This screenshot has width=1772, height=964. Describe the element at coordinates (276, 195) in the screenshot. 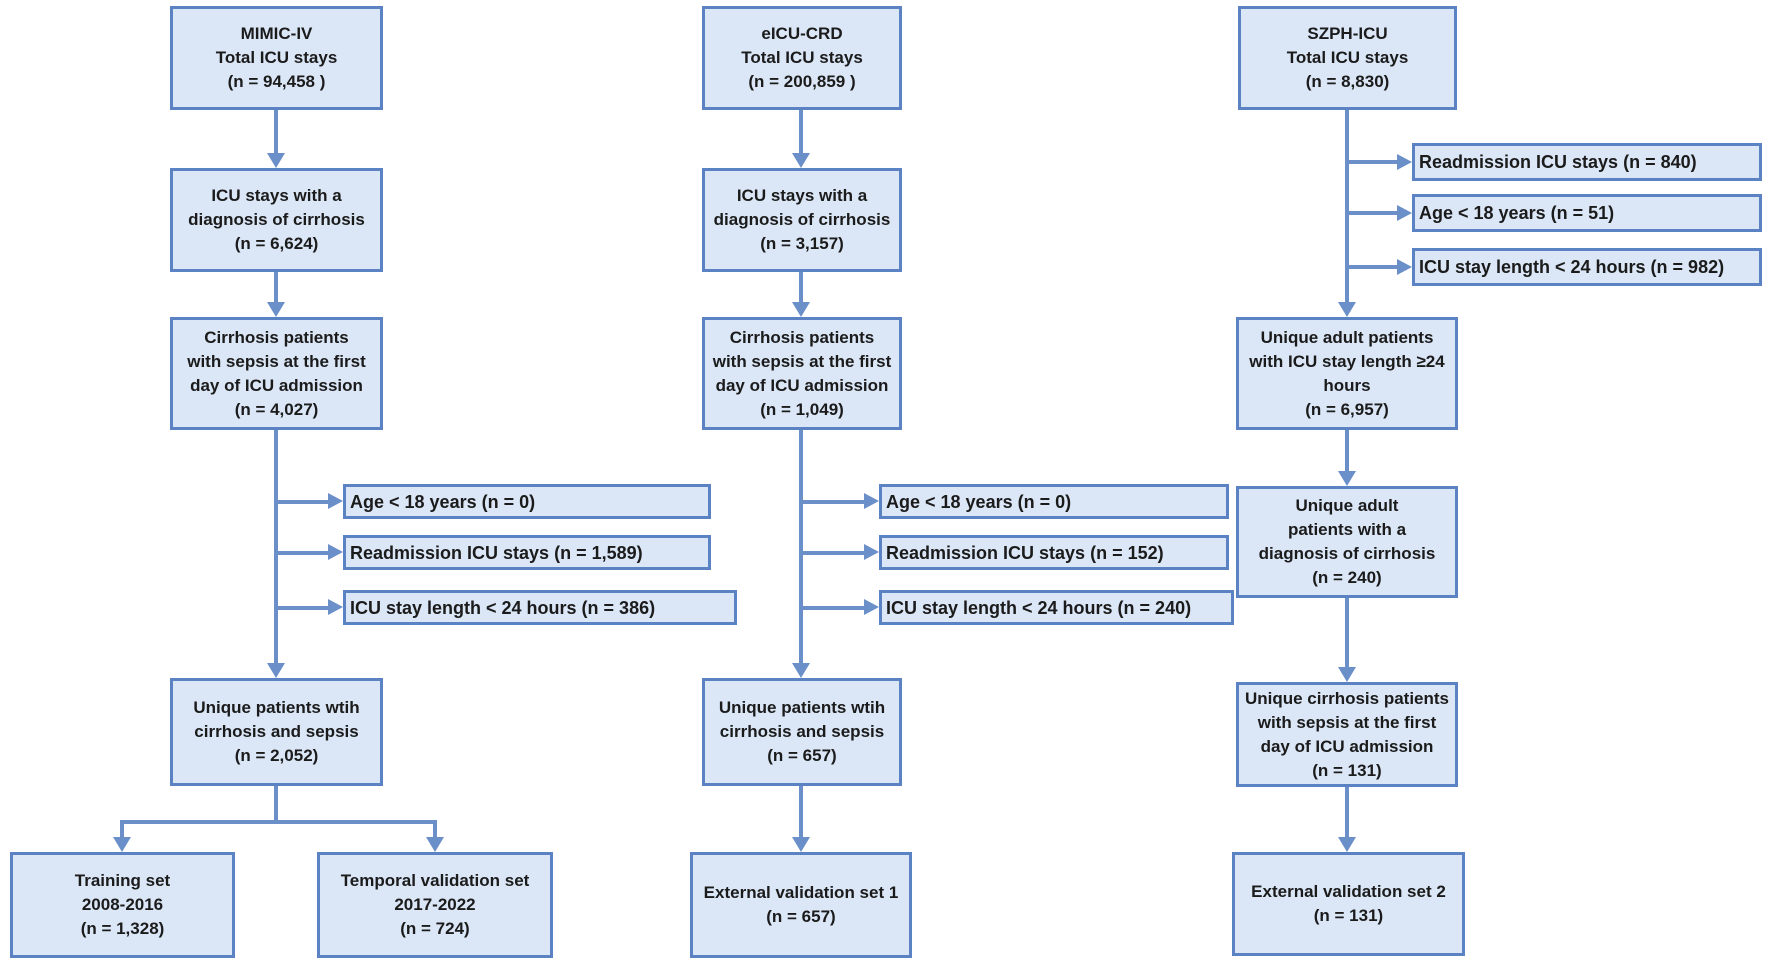

I see `box-text-line: ICU stays with a` at that location.